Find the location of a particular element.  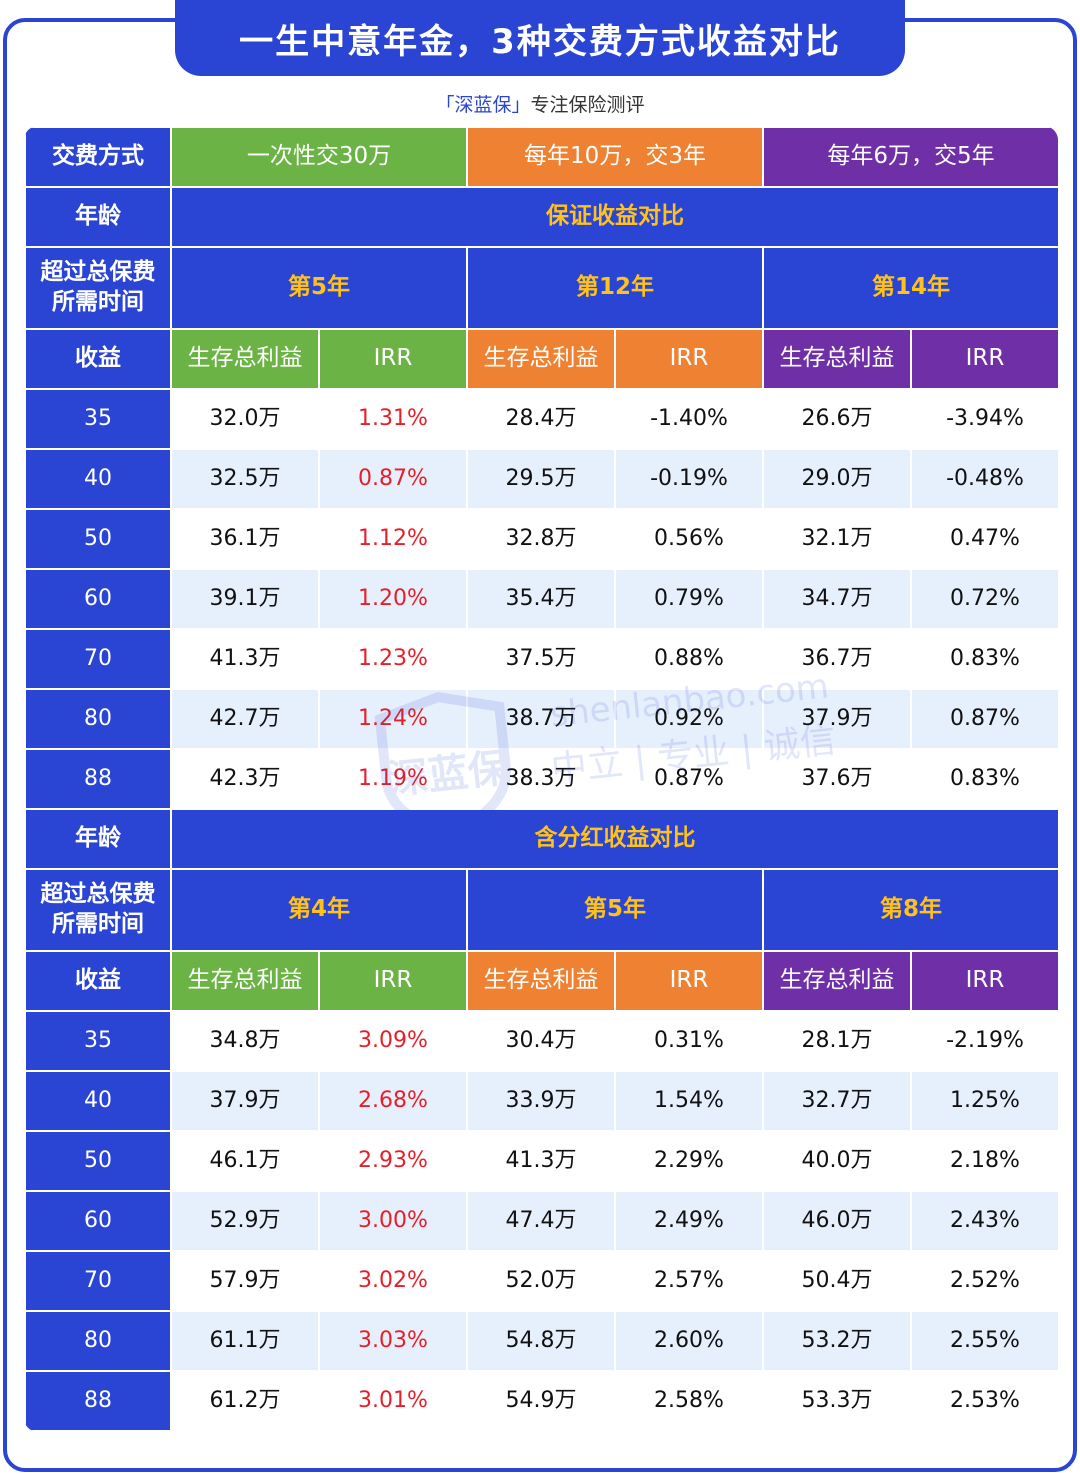

benefit-cell: 29.5万 is located at coordinates (541, 479).